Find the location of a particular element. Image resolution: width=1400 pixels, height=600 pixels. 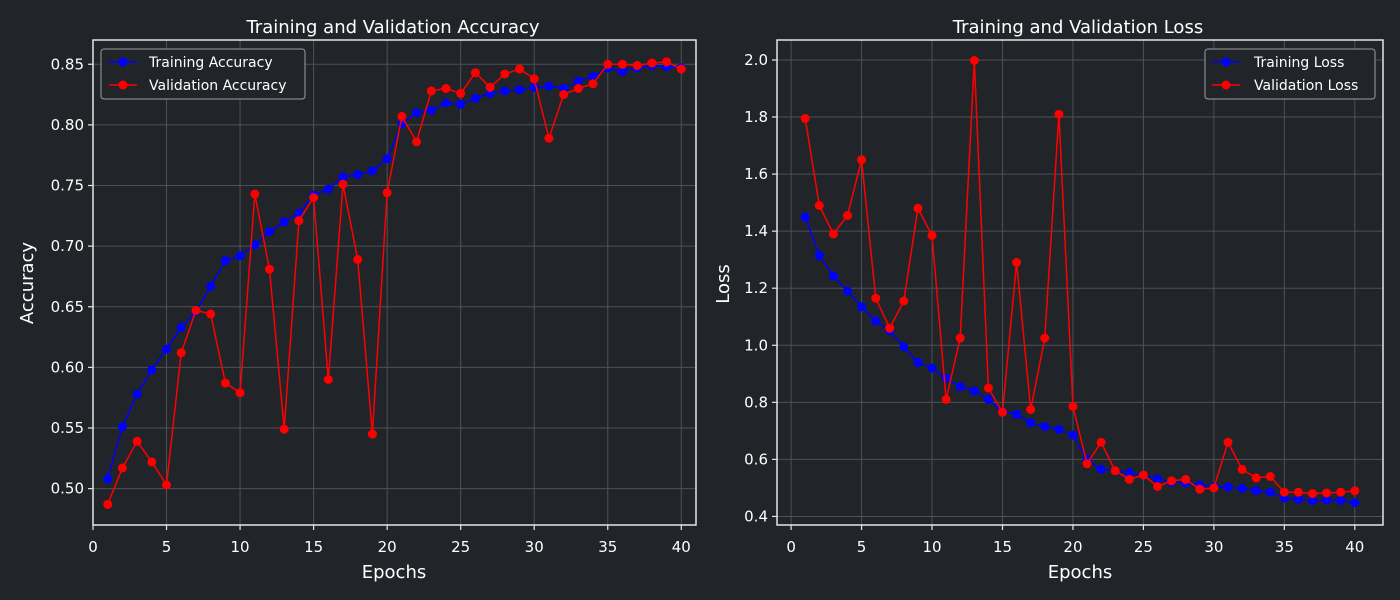

accuracy-x-tick-label: 35 is located at coordinates (607, 547).